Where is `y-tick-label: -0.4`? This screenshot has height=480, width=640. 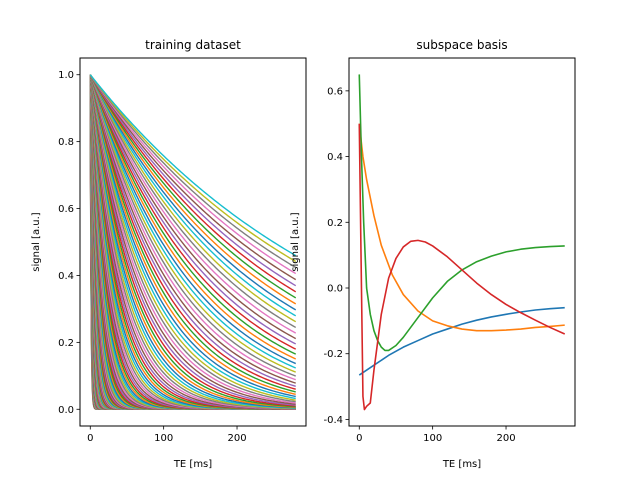 y-tick-label: -0.4 is located at coordinates (333, 420).